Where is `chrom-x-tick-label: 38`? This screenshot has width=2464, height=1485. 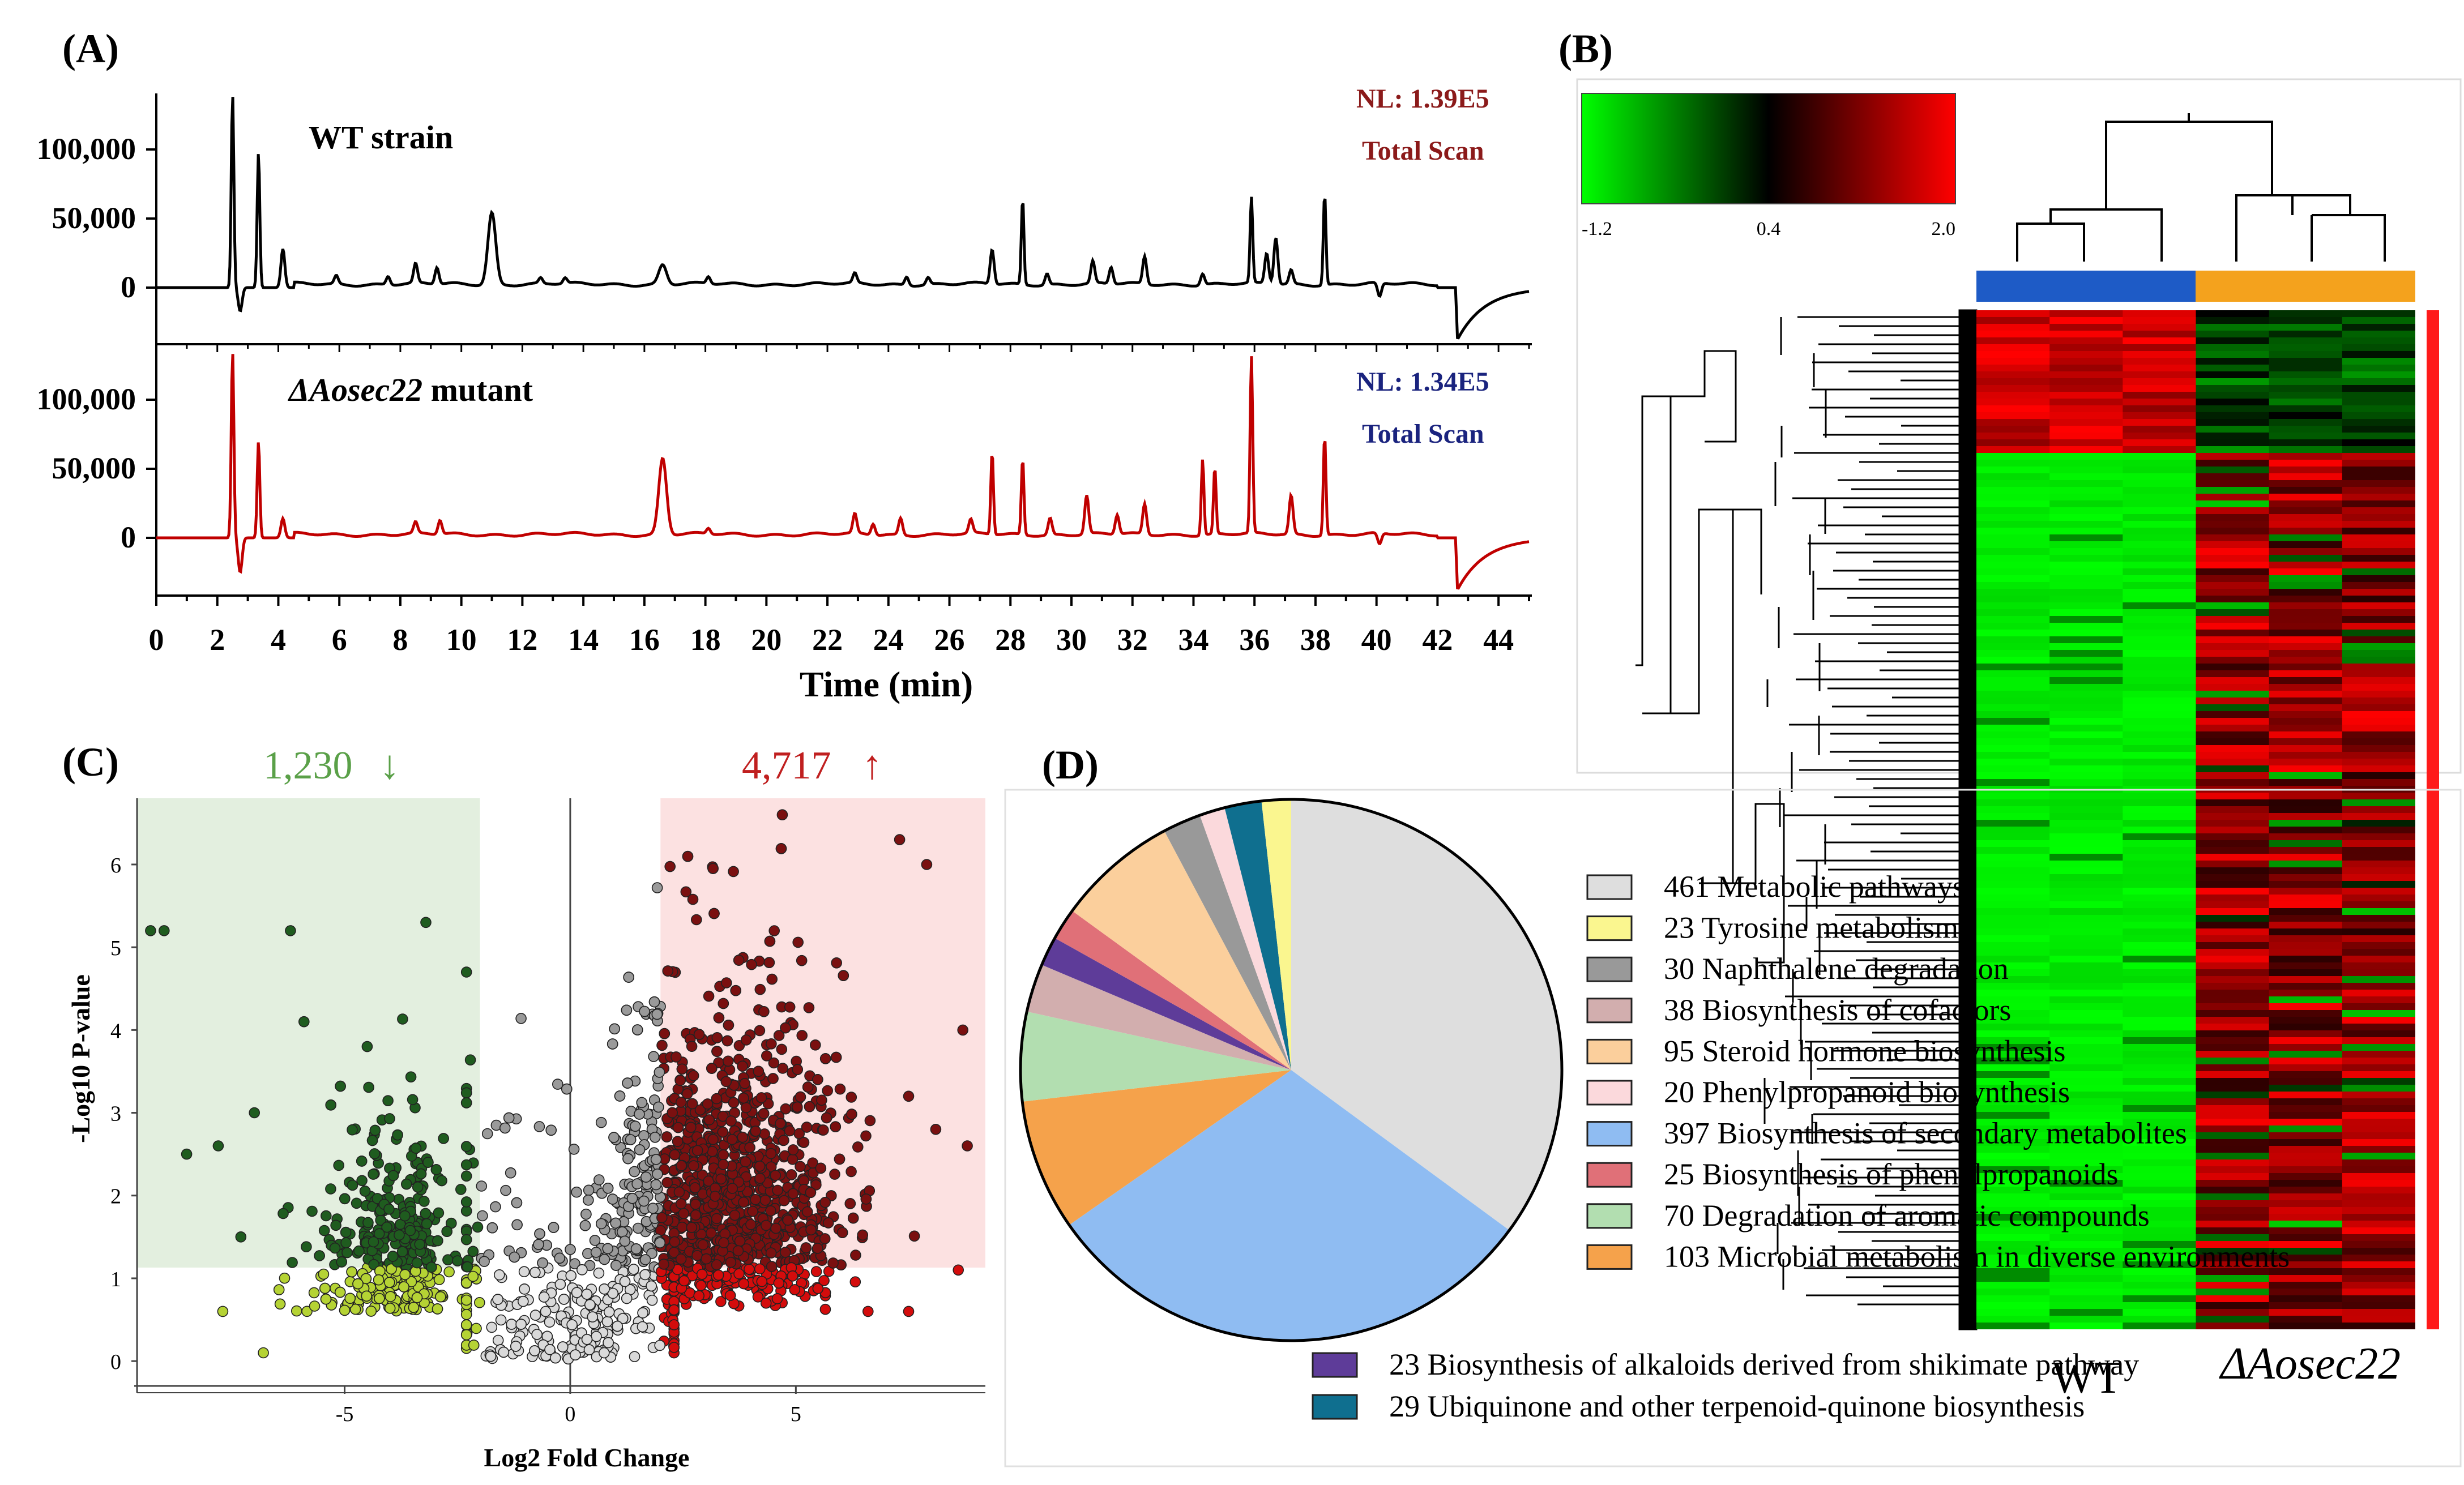 chrom-x-tick-label: 38 is located at coordinates (1315, 640).